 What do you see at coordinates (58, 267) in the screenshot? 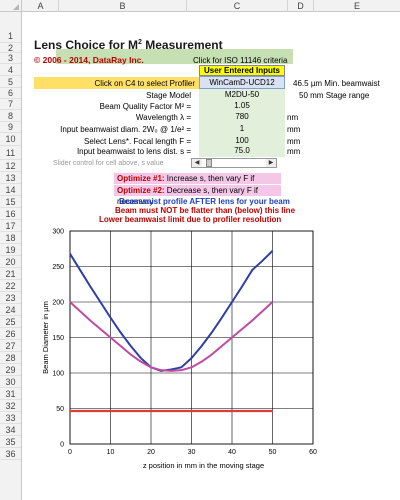
I see `y-tick-label: 250` at bounding box center [58, 267].